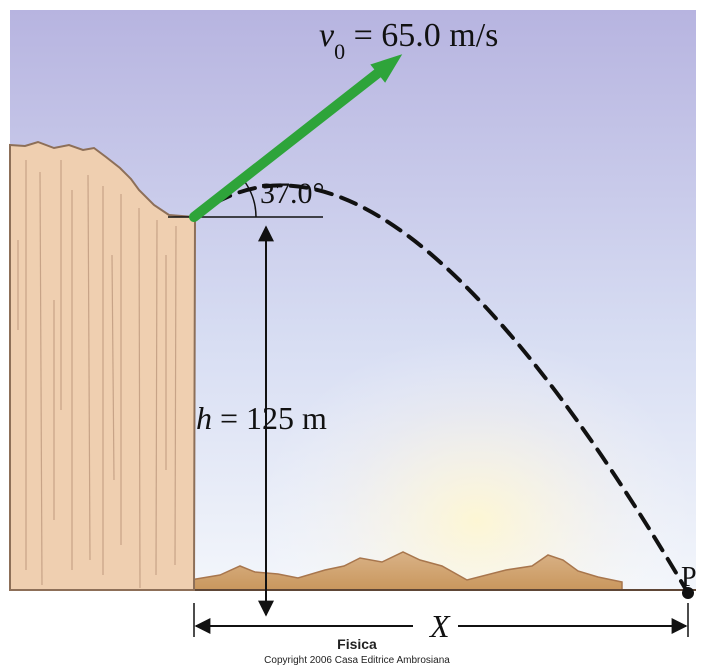  What do you see at coordinates (292, 193) in the screenshot?
I see `angle-label: 37.0°` at bounding box center [292, 193].